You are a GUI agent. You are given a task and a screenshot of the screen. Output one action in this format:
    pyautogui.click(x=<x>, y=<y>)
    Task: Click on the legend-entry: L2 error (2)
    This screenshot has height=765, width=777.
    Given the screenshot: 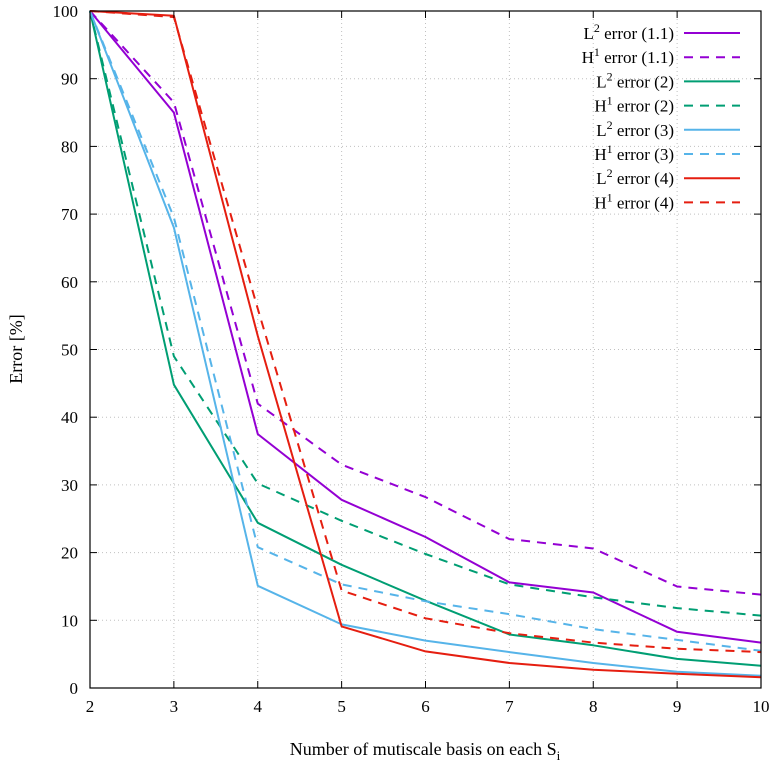 What is the action you would take?
    pyautogui.click(x=668, y=80)
    